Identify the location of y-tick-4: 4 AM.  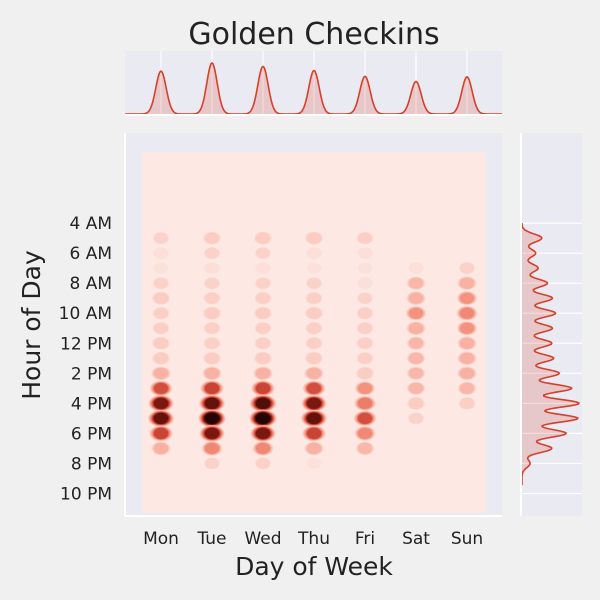
(90, 224).